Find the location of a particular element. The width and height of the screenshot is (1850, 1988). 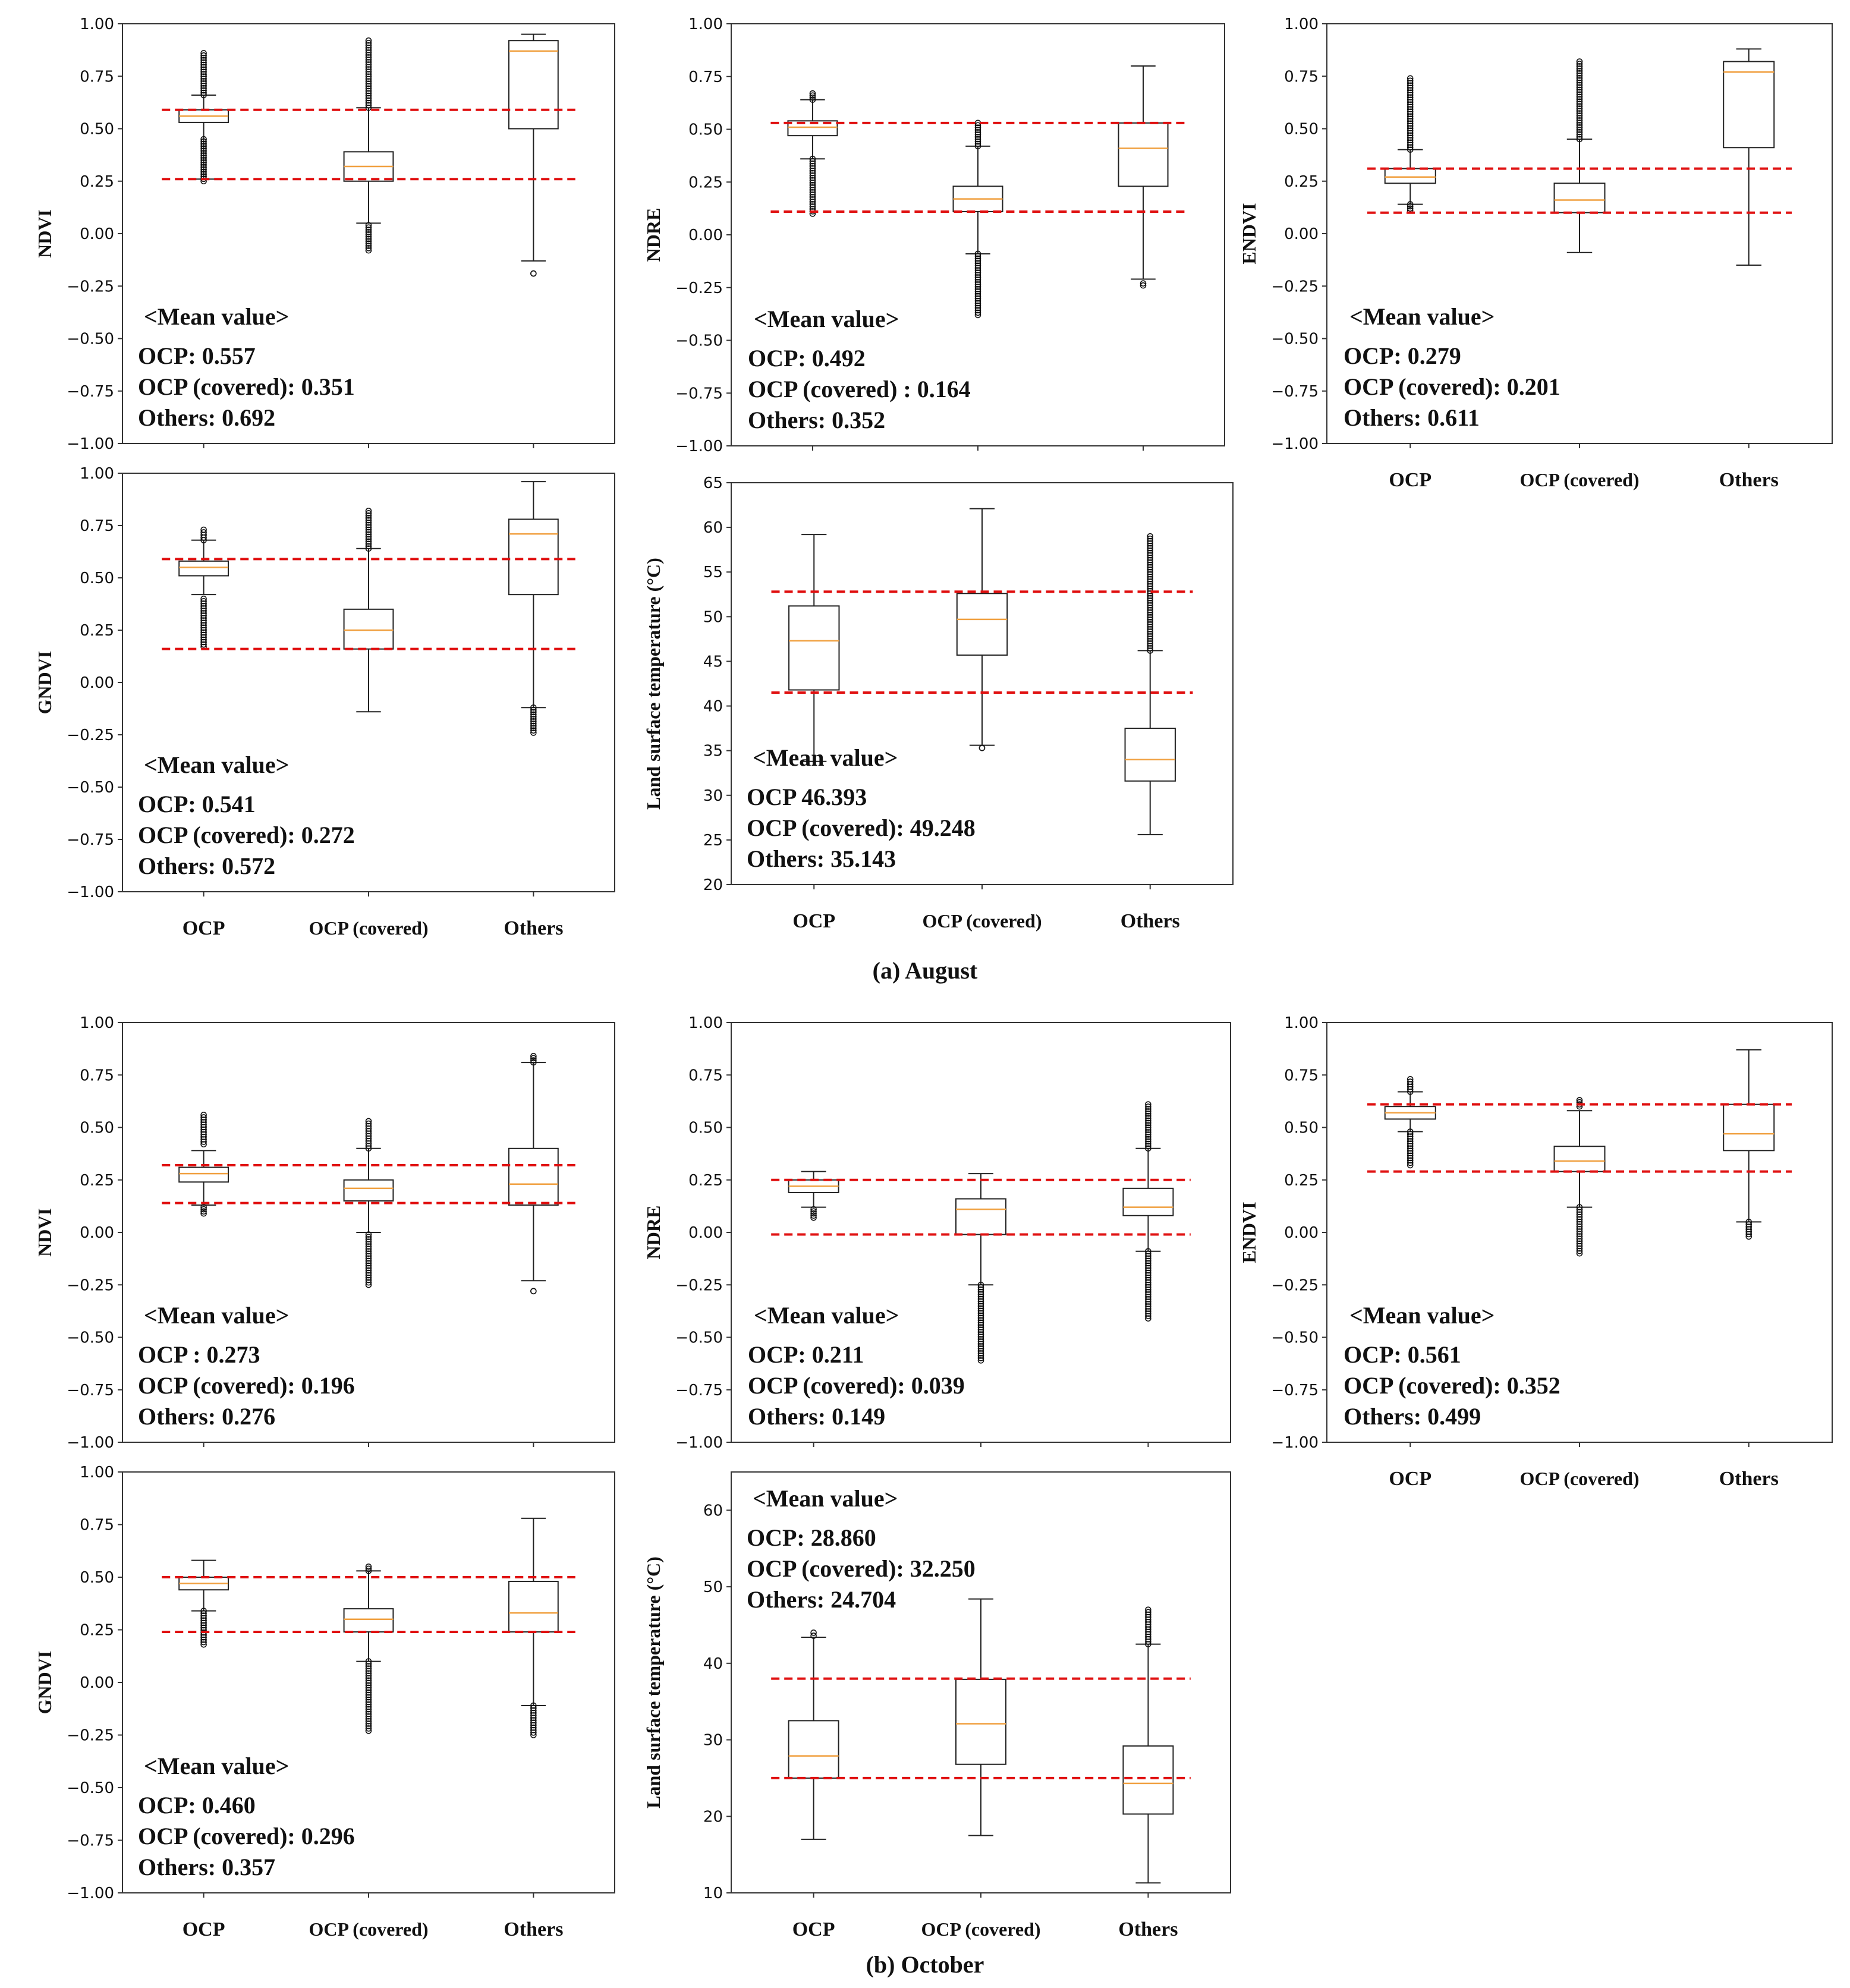

y-tick-label: 1.00 is located at coordinates (1301, 24).